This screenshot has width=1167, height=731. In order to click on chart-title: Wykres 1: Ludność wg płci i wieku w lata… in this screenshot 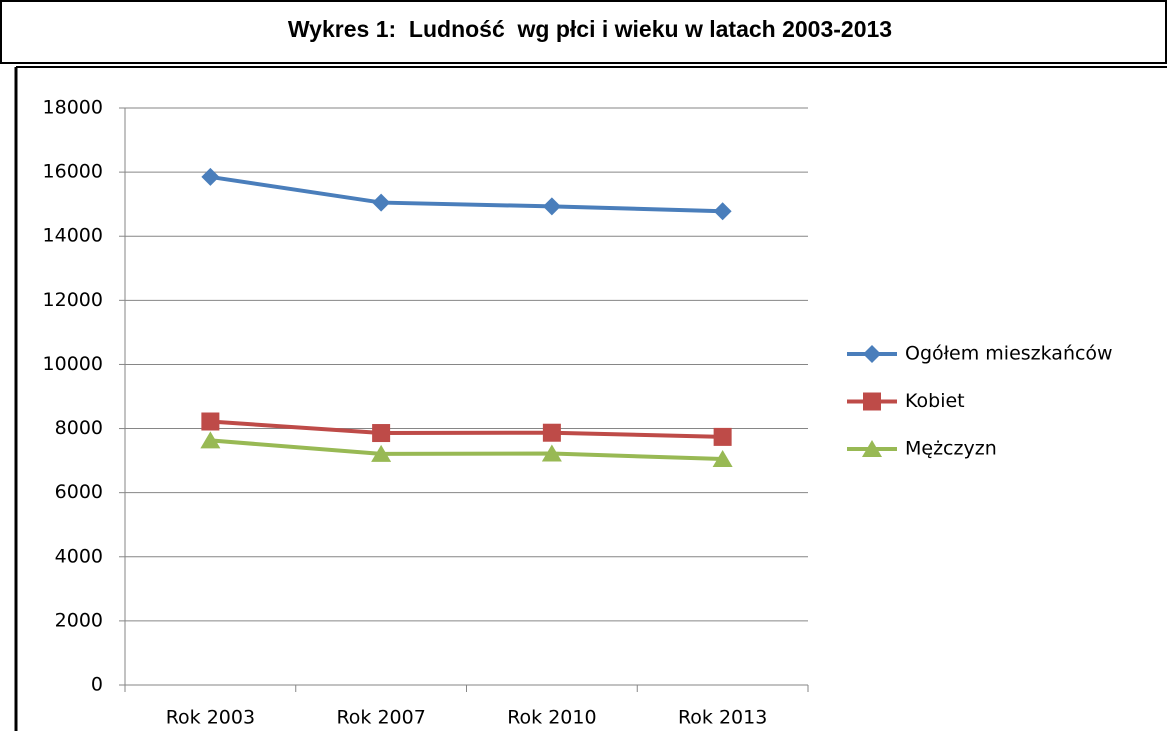, I will do `click(590, 29)`.